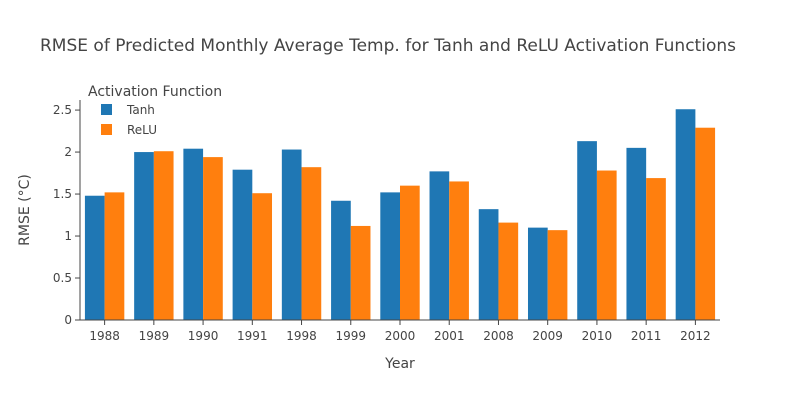  I want to click on bar-tanh-1998, so click(291, 234).